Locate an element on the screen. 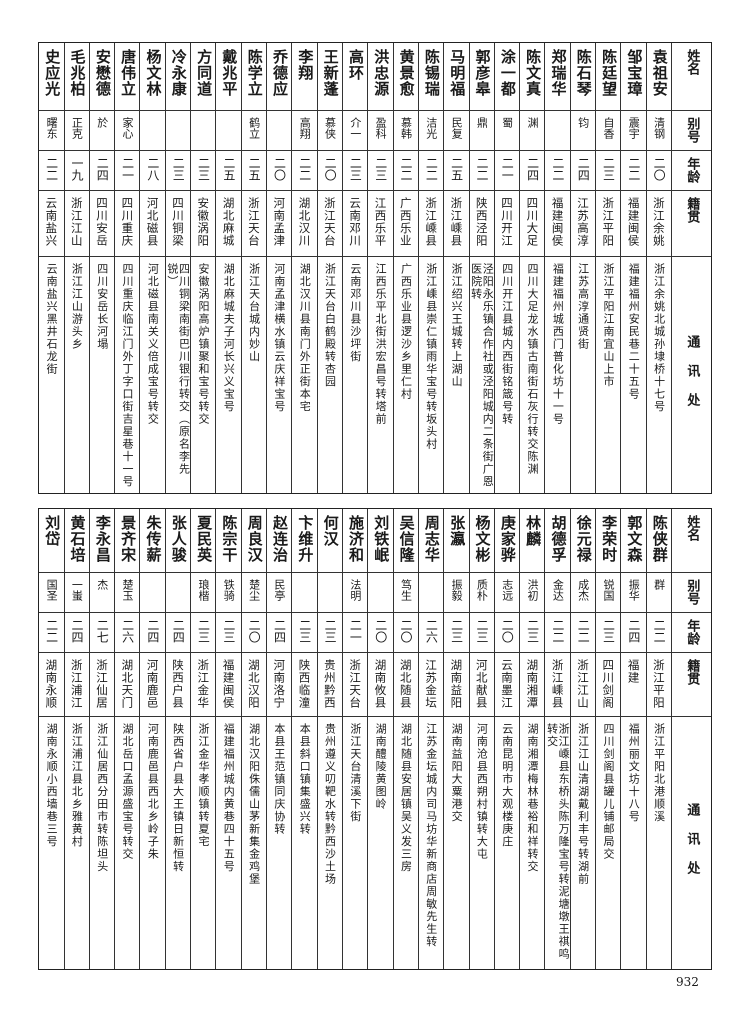  alias-cell: 洪初 is located at coordinates (532, 593).